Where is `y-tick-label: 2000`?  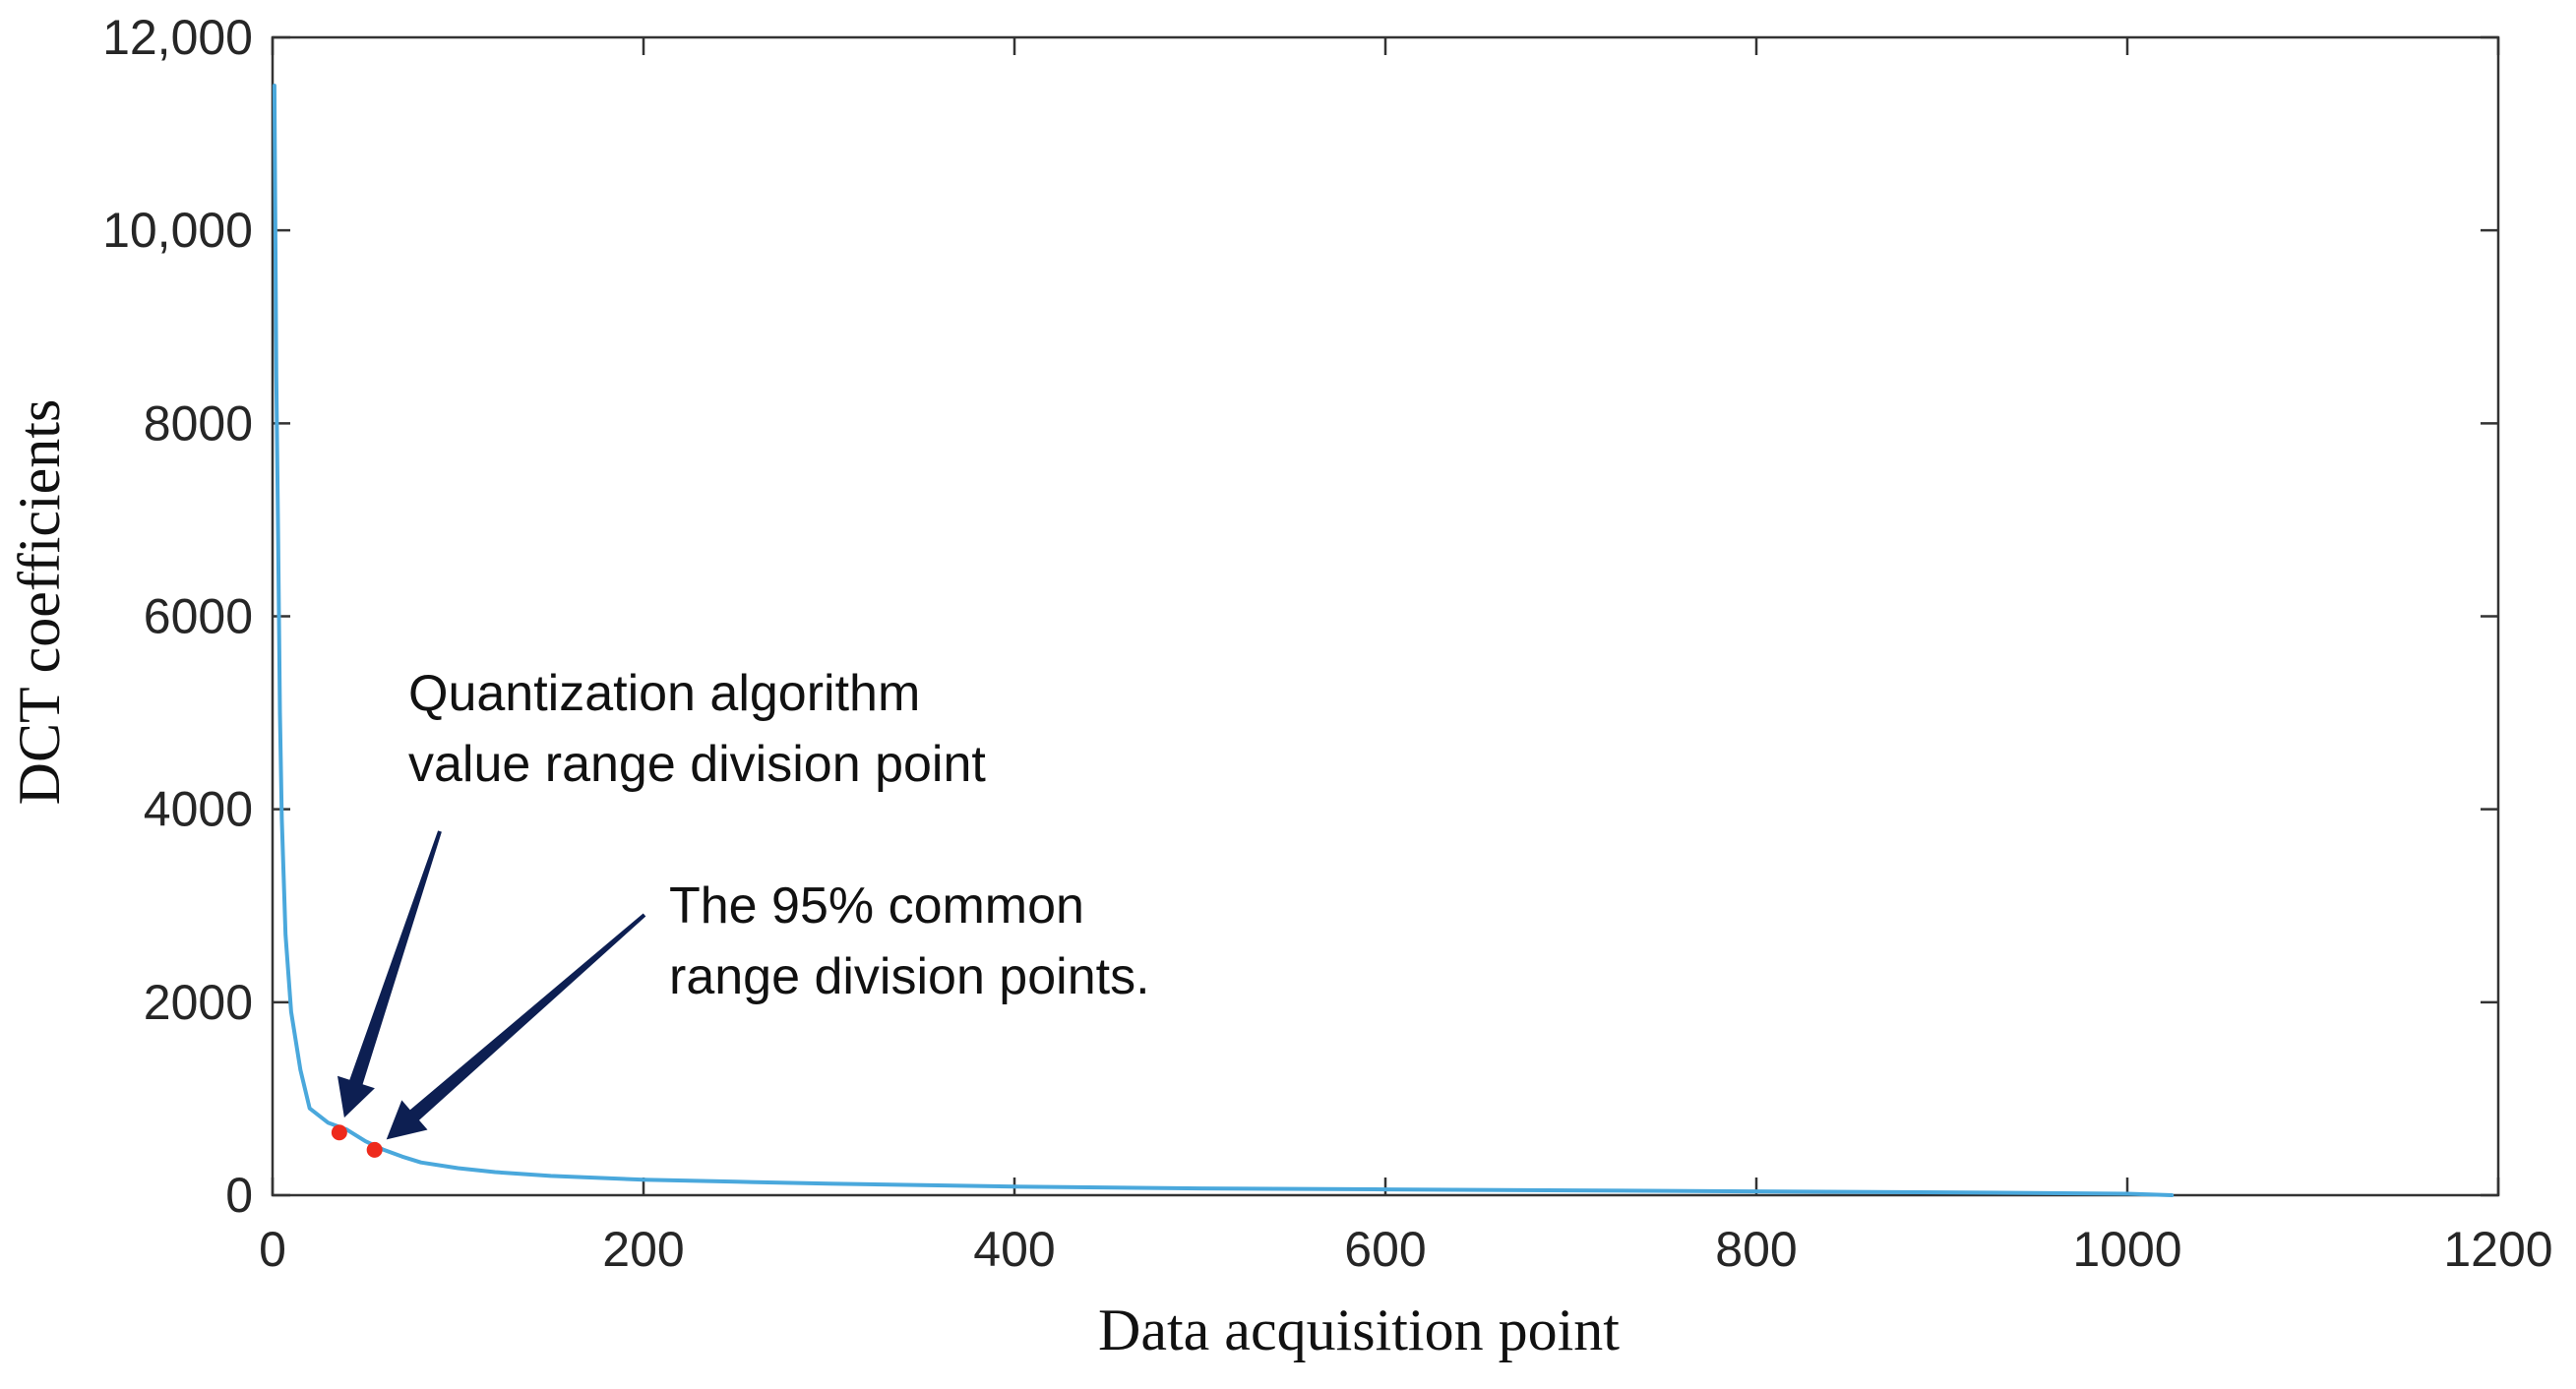 y-tick-label: 2000 is located at coordinates (198, 1002).